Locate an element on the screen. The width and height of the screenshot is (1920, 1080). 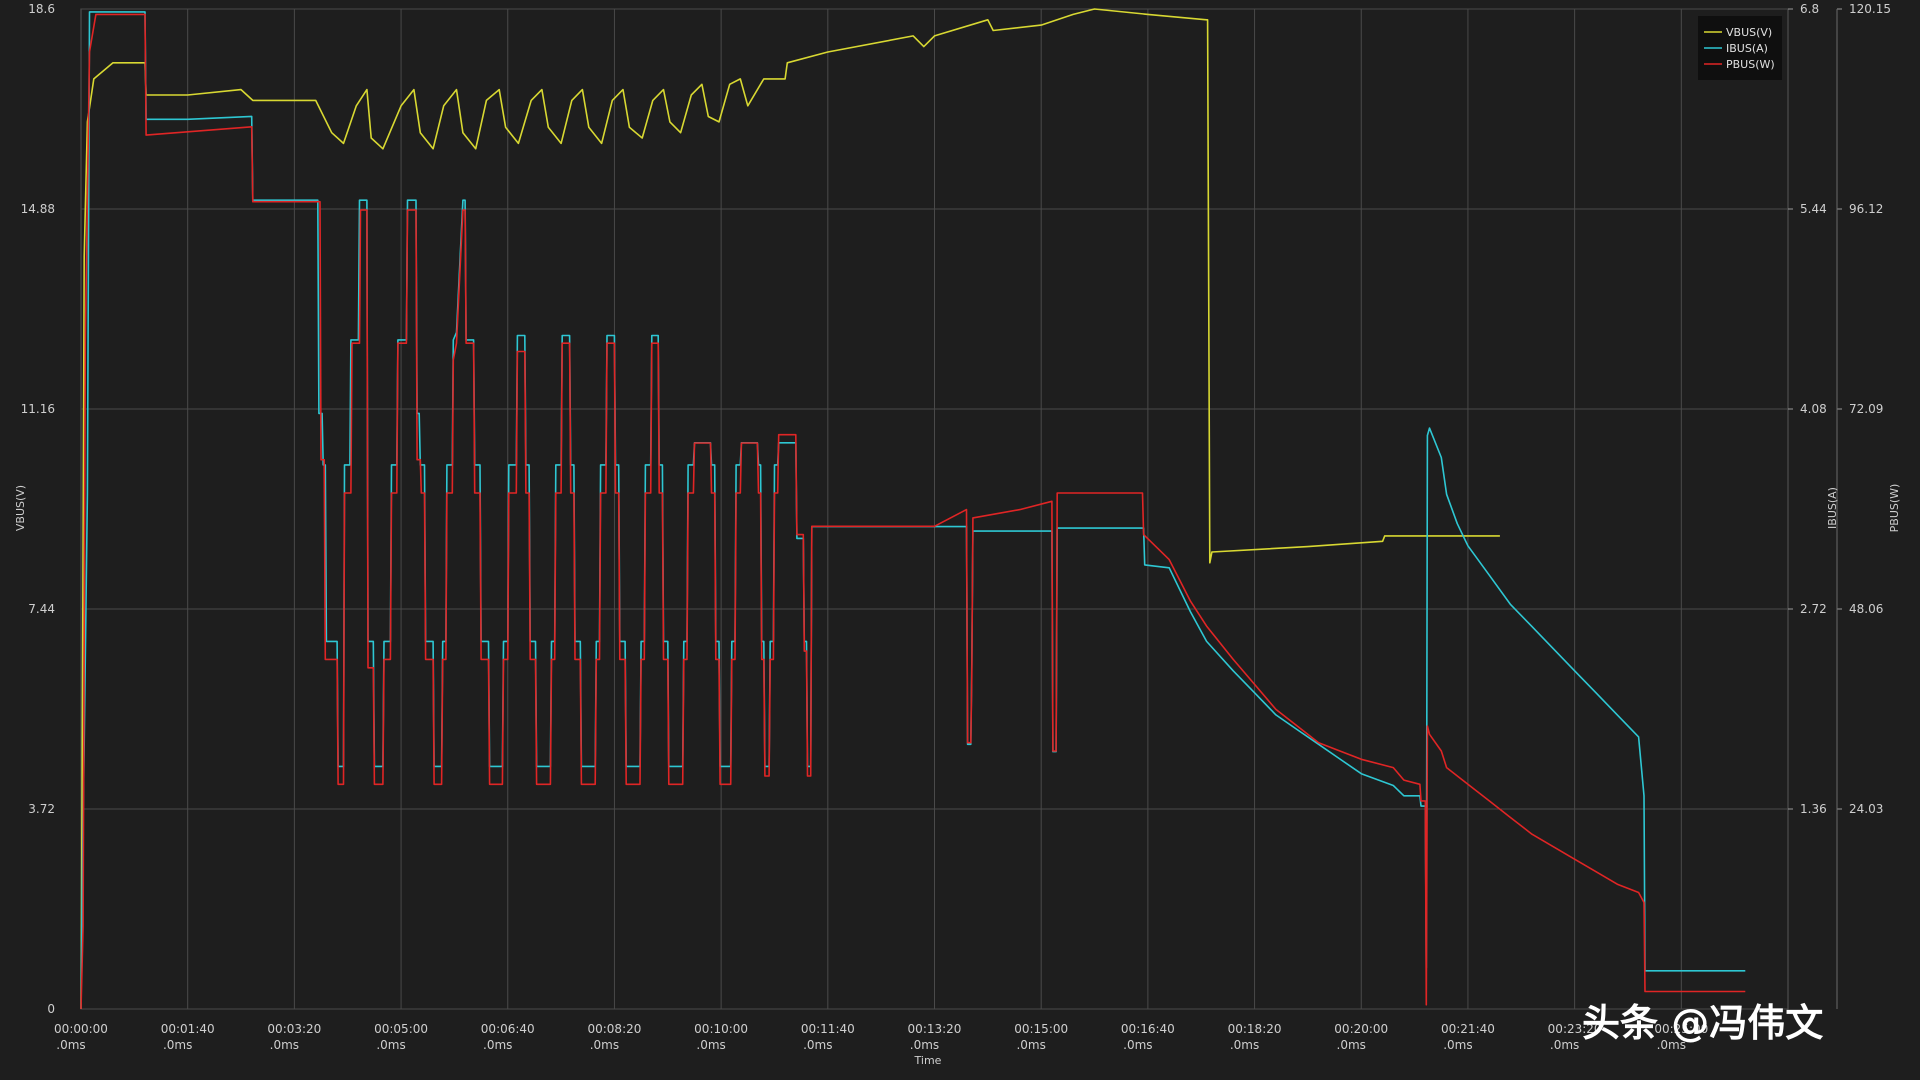
vbus-tick-label: 18.6 is located at coordinates (41, 9).